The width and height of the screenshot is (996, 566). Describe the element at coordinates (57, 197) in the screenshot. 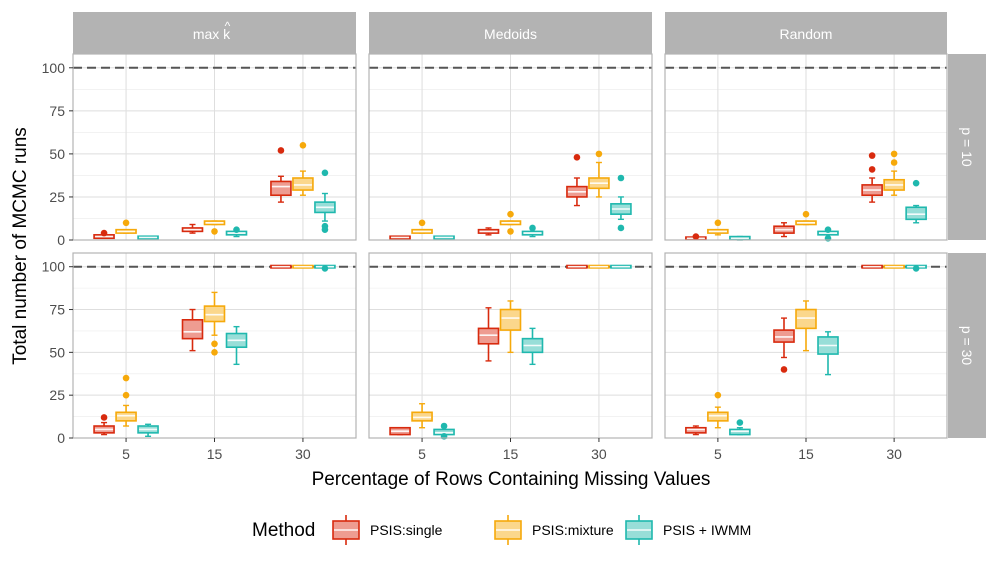

I see `y-tick-label: 25` at that location.